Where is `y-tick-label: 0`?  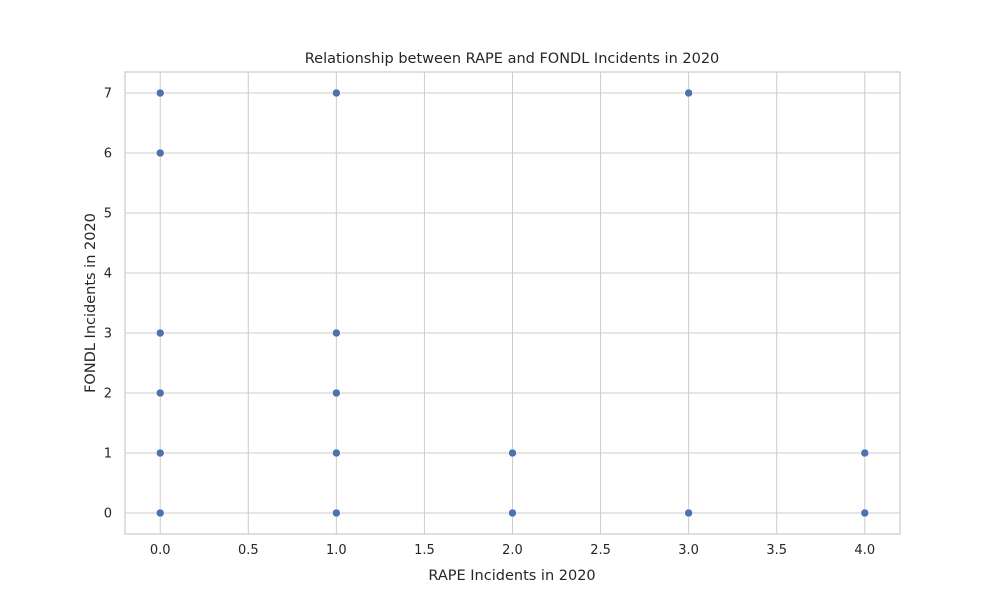 y-tick-label: 0 is located at coordinates (108, 514).